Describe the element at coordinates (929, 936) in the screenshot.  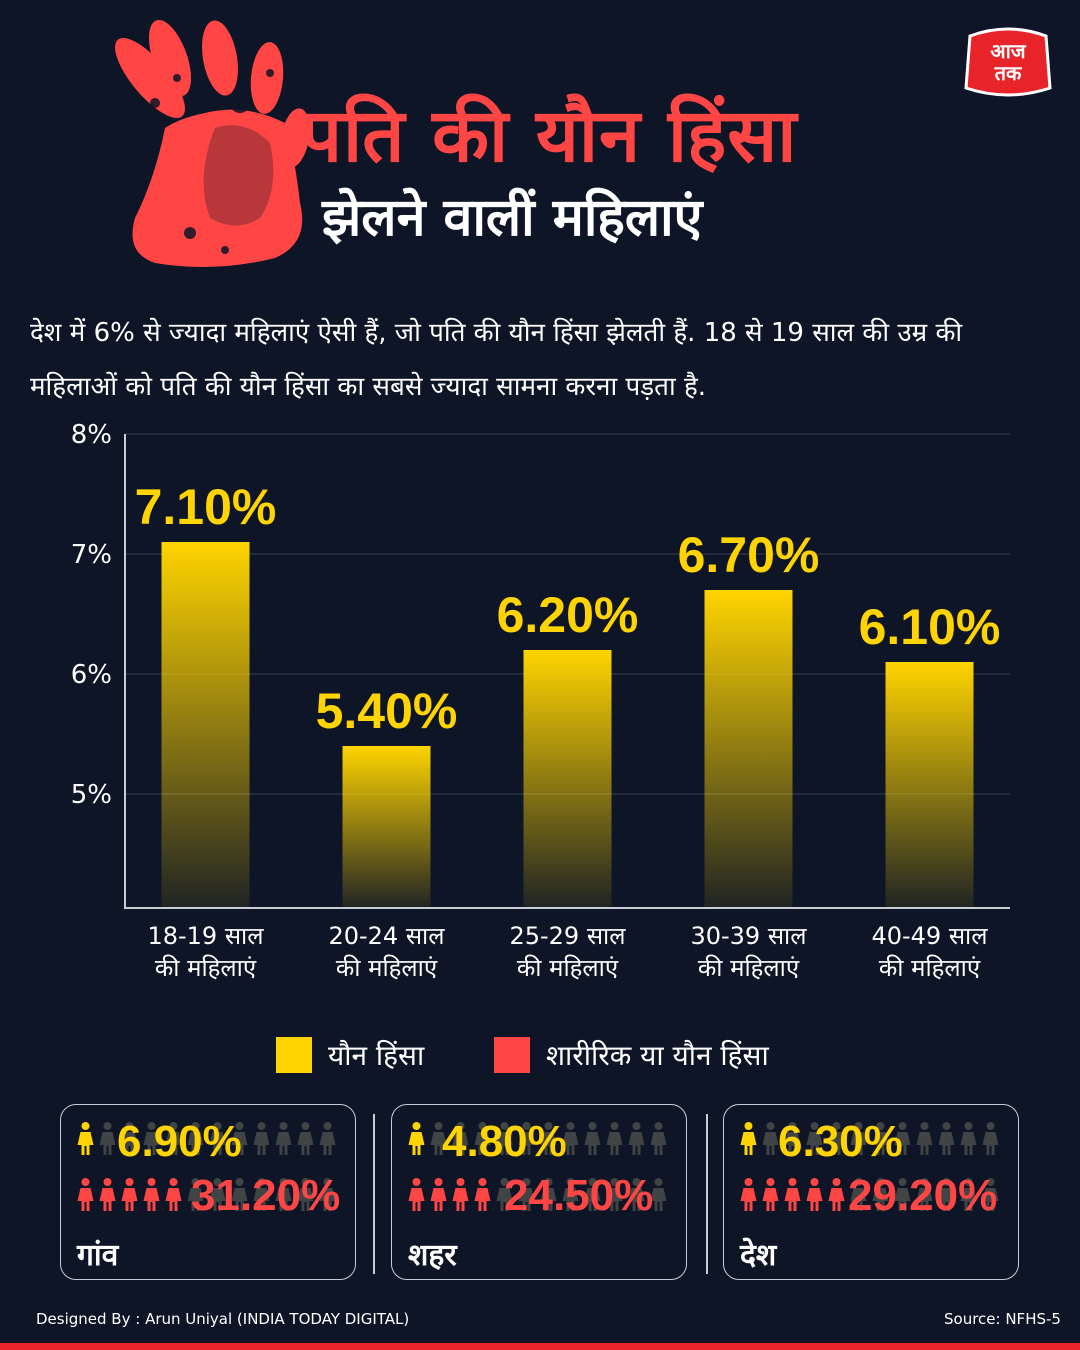
I see `x-tick-label: 40-49 साल` at that location.